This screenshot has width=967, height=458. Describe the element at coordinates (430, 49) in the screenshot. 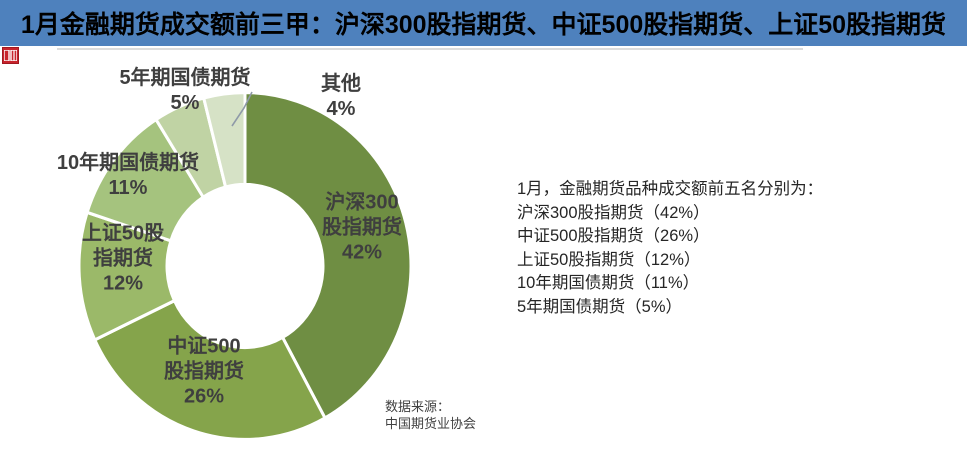

I see `header-shadow-line` at that location.